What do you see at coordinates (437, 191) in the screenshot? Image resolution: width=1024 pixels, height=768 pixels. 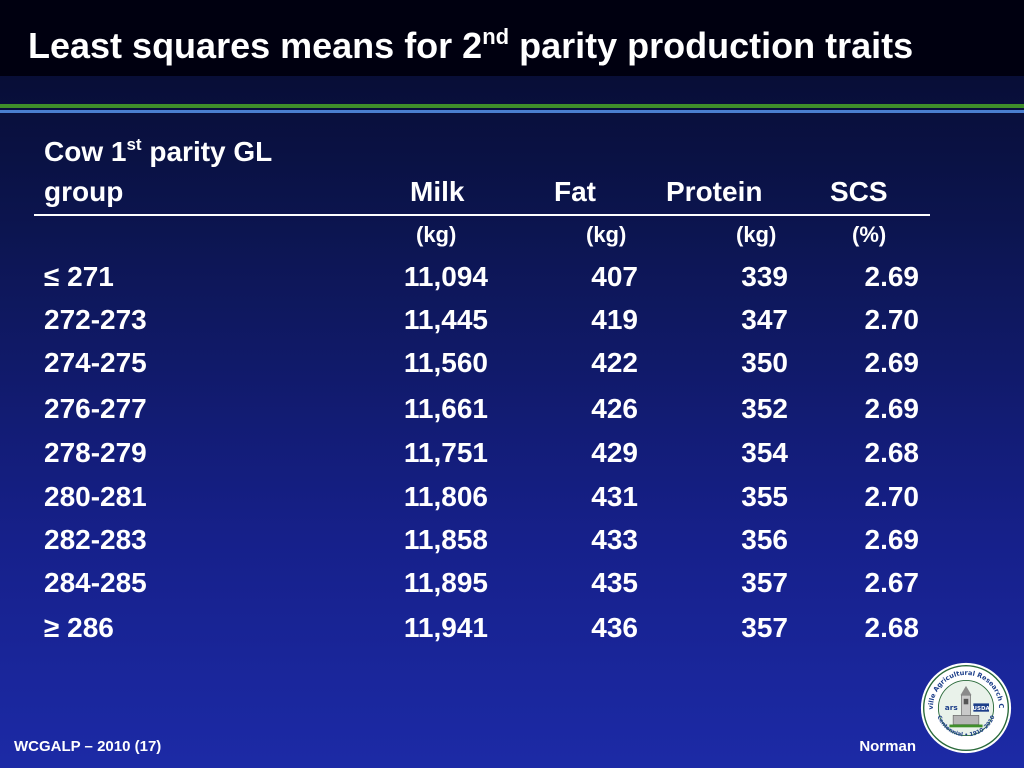 I see `column-header-milk: Milk` at bounding box center [437, 191].